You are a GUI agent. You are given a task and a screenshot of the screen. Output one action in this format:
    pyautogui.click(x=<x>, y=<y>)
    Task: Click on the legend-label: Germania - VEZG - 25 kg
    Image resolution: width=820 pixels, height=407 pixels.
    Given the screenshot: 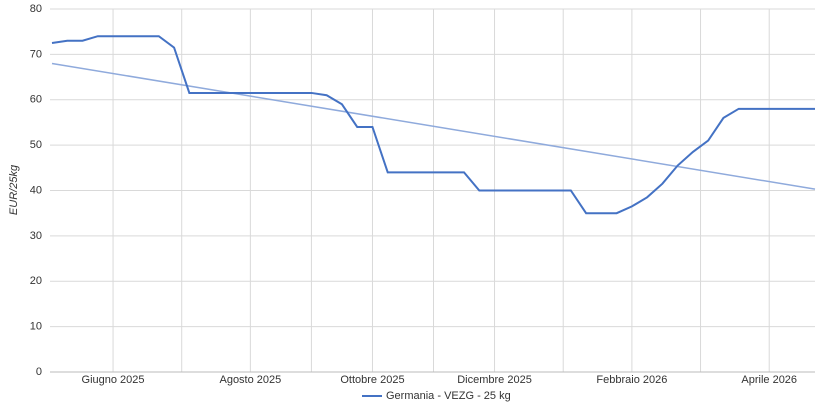 What is the action you would take?
    pyautogui.click(x=448, y=396)
    